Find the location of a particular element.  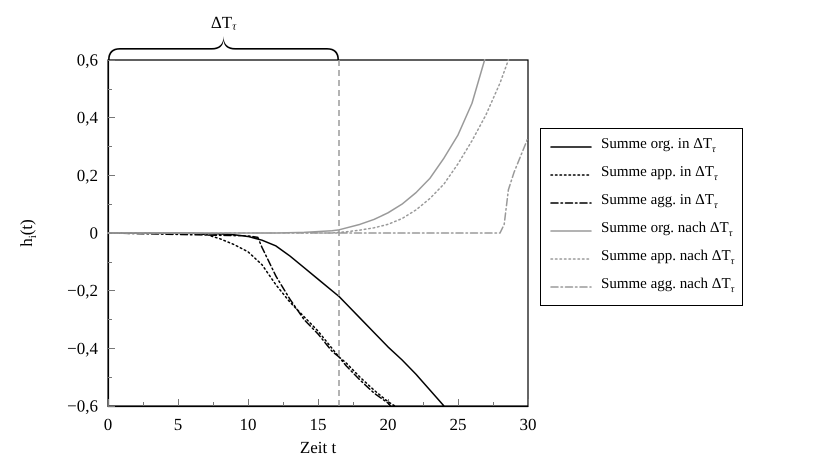

x-tick-label: 20 is located at coordinates (388, 424).